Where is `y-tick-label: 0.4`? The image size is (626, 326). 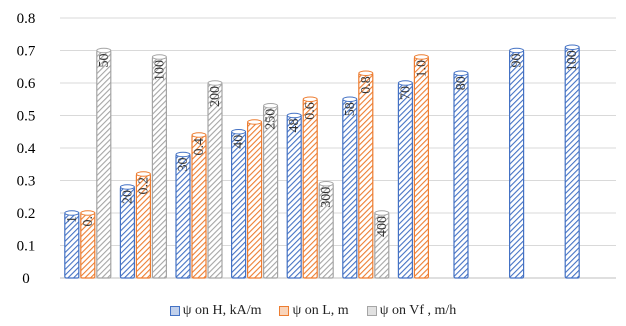 y-tick-label: 0.4 is located at coordinates (26, 149).